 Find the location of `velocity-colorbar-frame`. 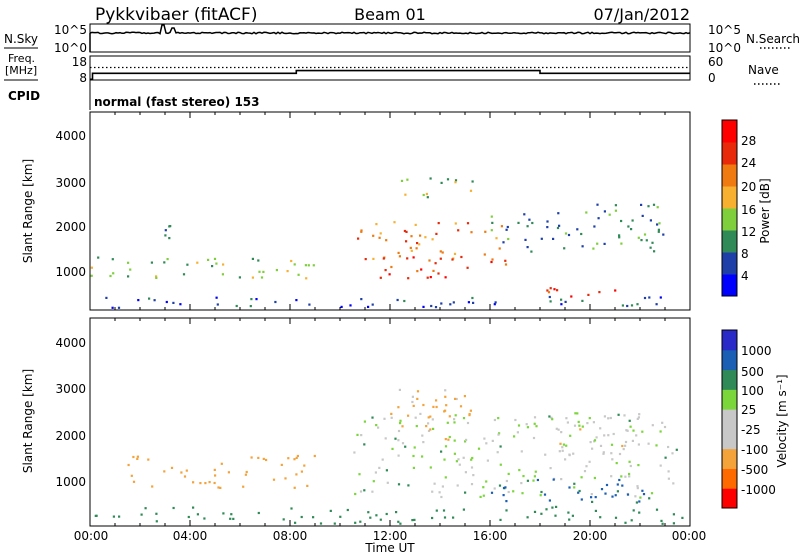

velocity-colorbar-frame is located at coordinates (729, 419).